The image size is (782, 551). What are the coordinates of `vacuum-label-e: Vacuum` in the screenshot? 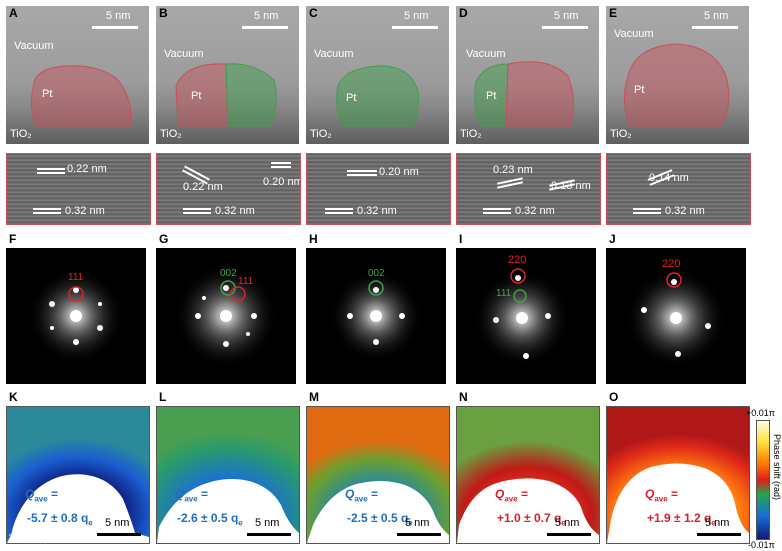 It's located at (634, 34).